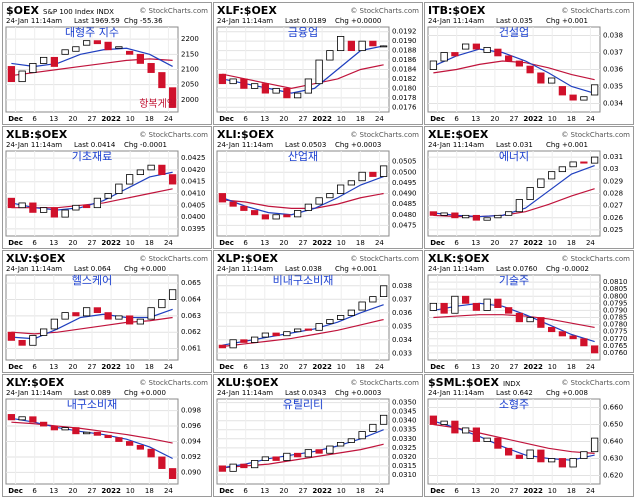 This screenshot has width=637, height=500. Describe the element at coordinates (567, 269) in the screenshot. I see `chg: Chg -0.0002` at that location.